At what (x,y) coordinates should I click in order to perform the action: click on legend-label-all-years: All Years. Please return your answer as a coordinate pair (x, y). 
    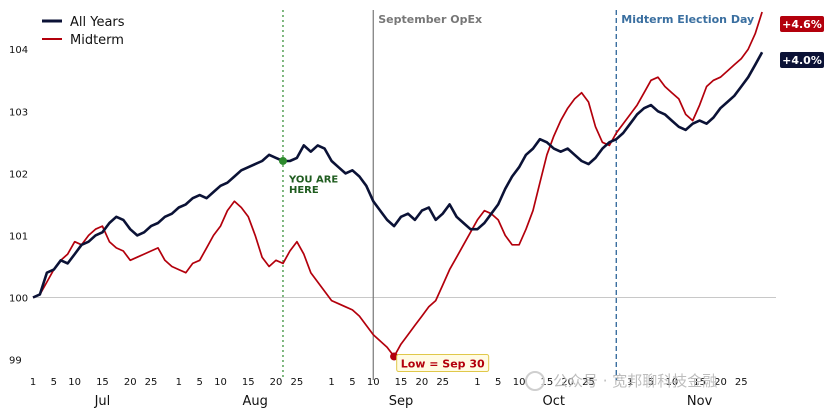
    Looking at the image, I should click on (97, 22).